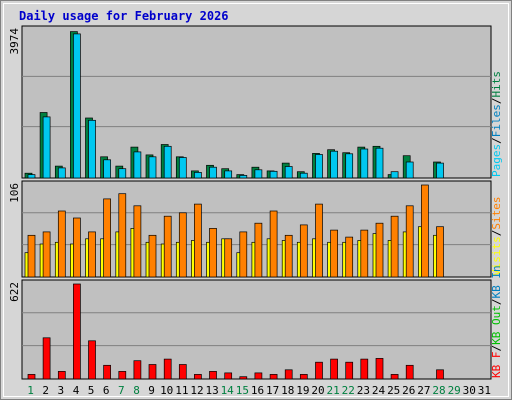 Image resolution: width=512 pixels, height=400 pixels. I want to click on x-tick-label-day-24: 24, so click(379, 390).